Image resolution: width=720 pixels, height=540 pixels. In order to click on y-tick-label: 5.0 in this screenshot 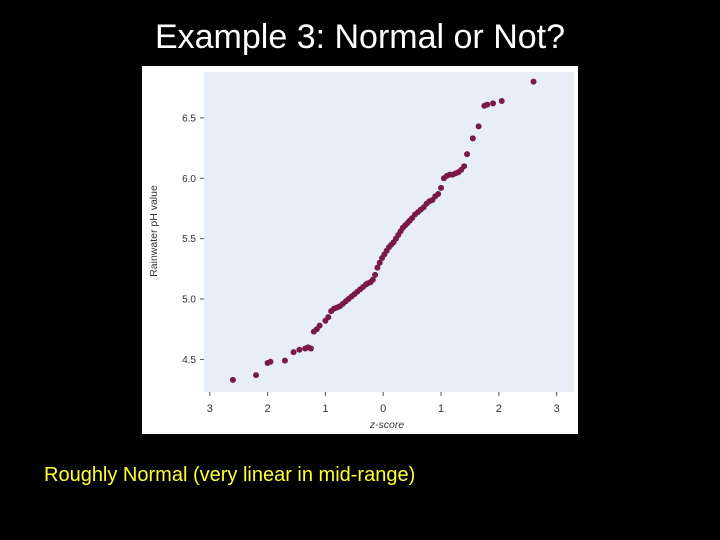, I will do `click(189, 300)`.